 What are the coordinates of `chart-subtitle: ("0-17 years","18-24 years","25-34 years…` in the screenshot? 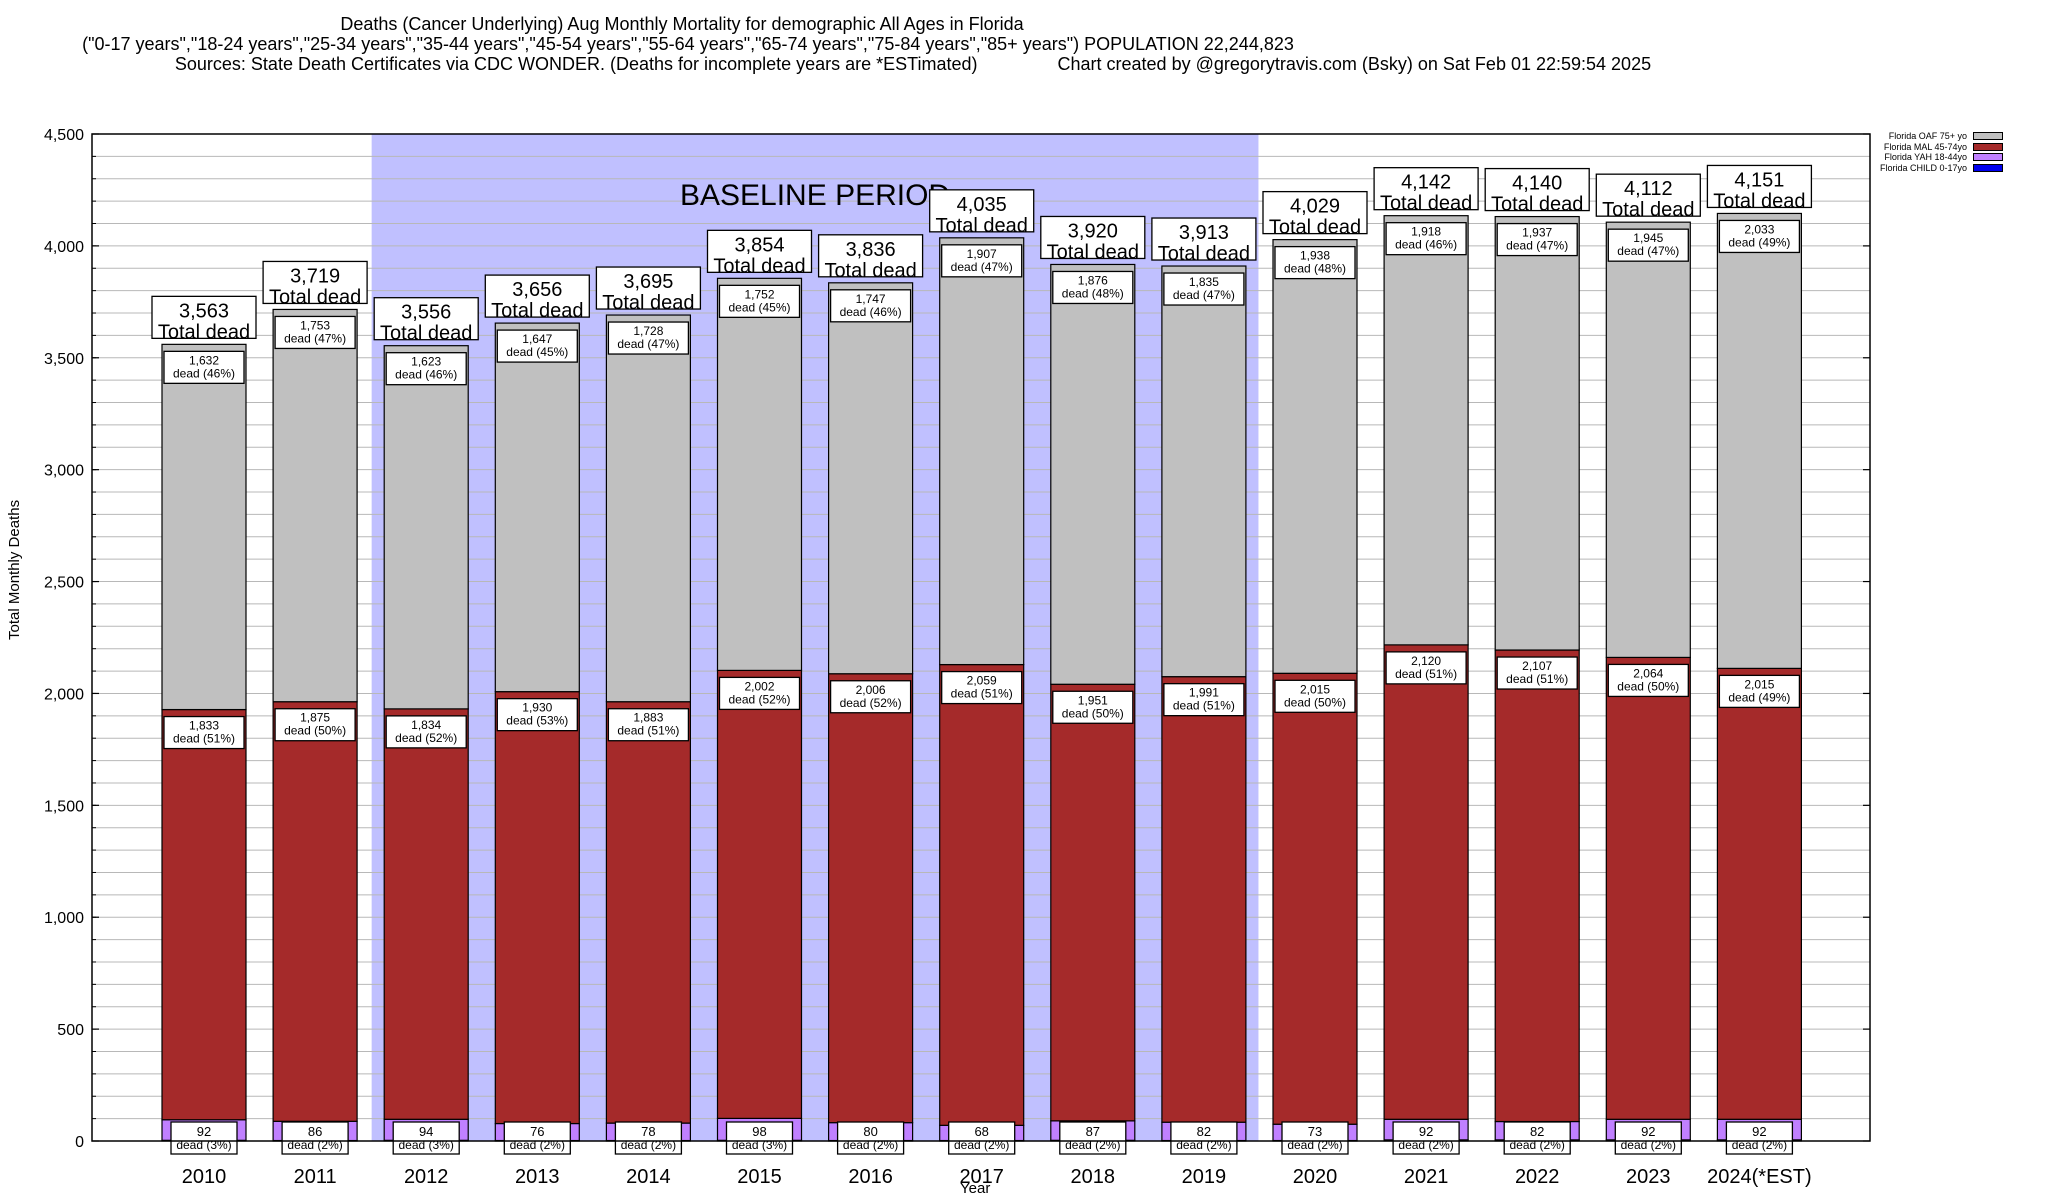 It's located at (688, 44).